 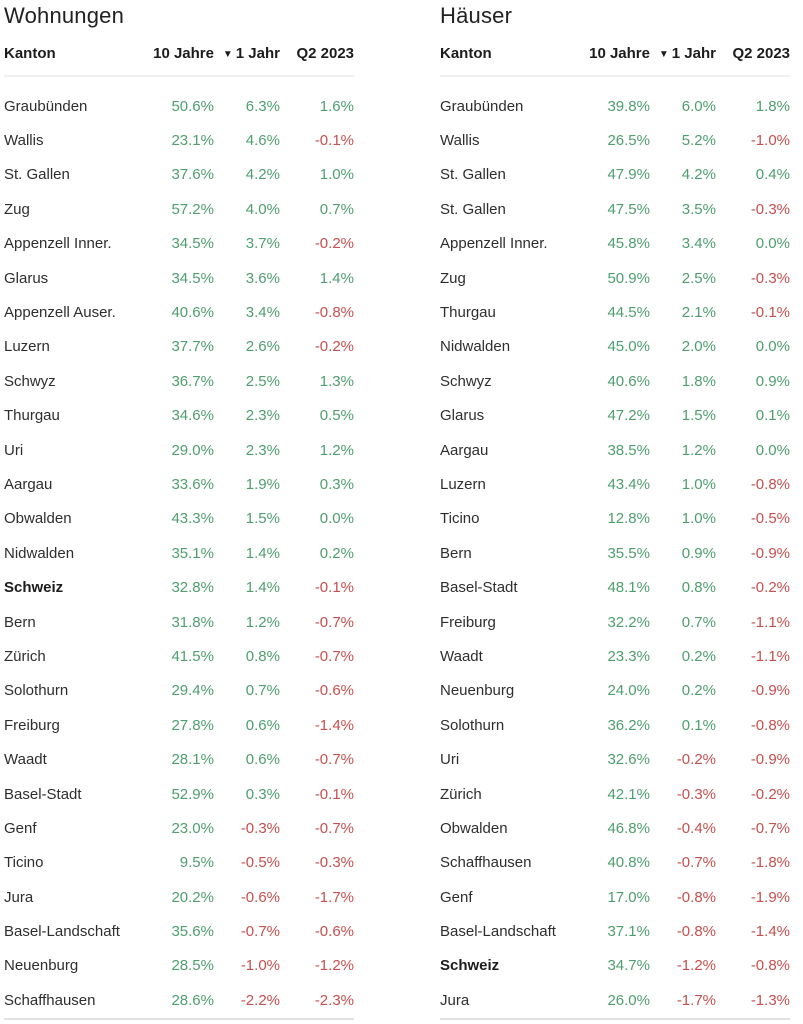 What do you see at coordinates (693, 53) in the screenshot?
I see `haeuser-header-1-jahr-label: 1 Jahr` at bounding box center [693, 53].